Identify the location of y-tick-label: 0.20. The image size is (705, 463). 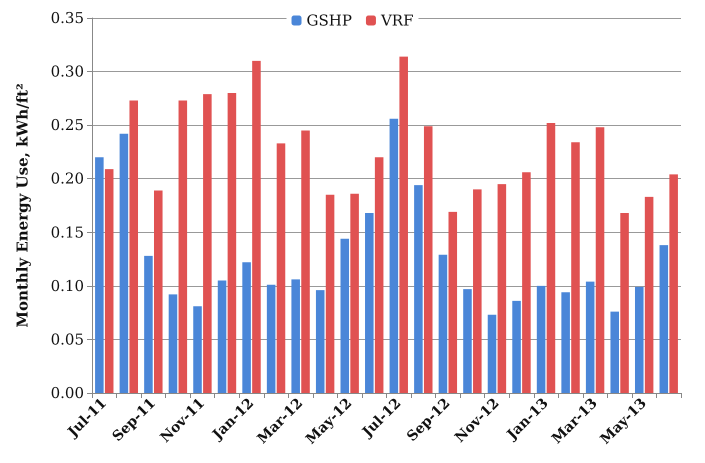
(67, 179).